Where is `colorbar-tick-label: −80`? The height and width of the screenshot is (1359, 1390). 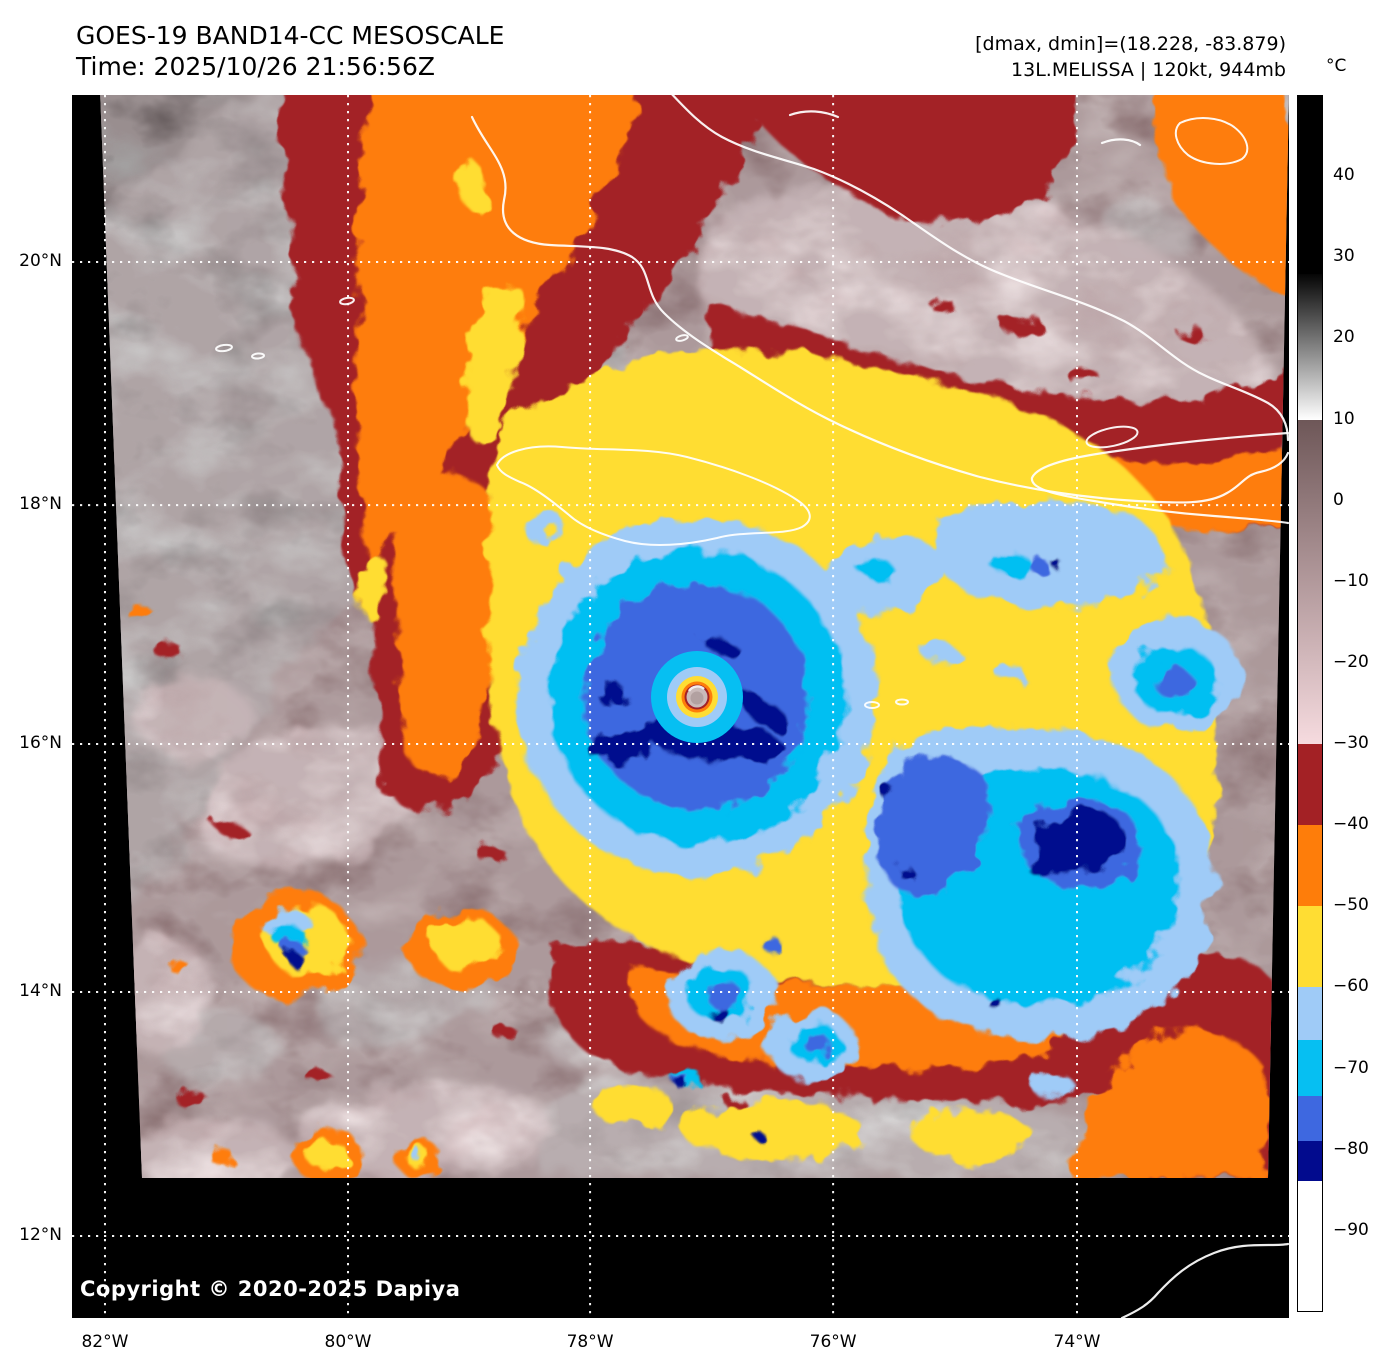 colorbar-tick-label: −80 is located at coordinates (1351, 1148).